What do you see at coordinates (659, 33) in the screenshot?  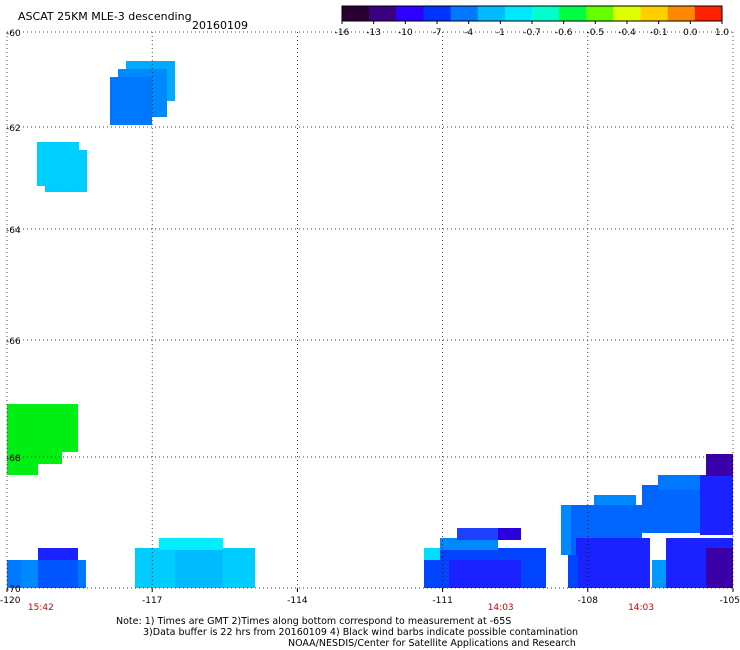 I see `colorbar-tick-label: -0.1` at bounding box center [659, 33].